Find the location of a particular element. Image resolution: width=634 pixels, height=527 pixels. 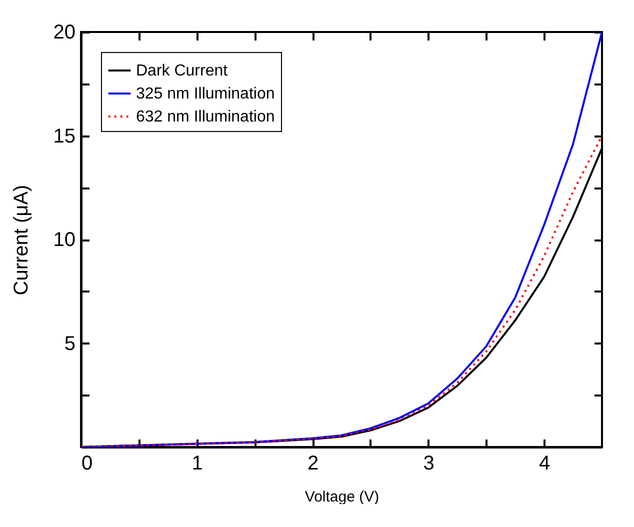

legend-label: 632 nm Illumination is located at coordinates (205, 117).